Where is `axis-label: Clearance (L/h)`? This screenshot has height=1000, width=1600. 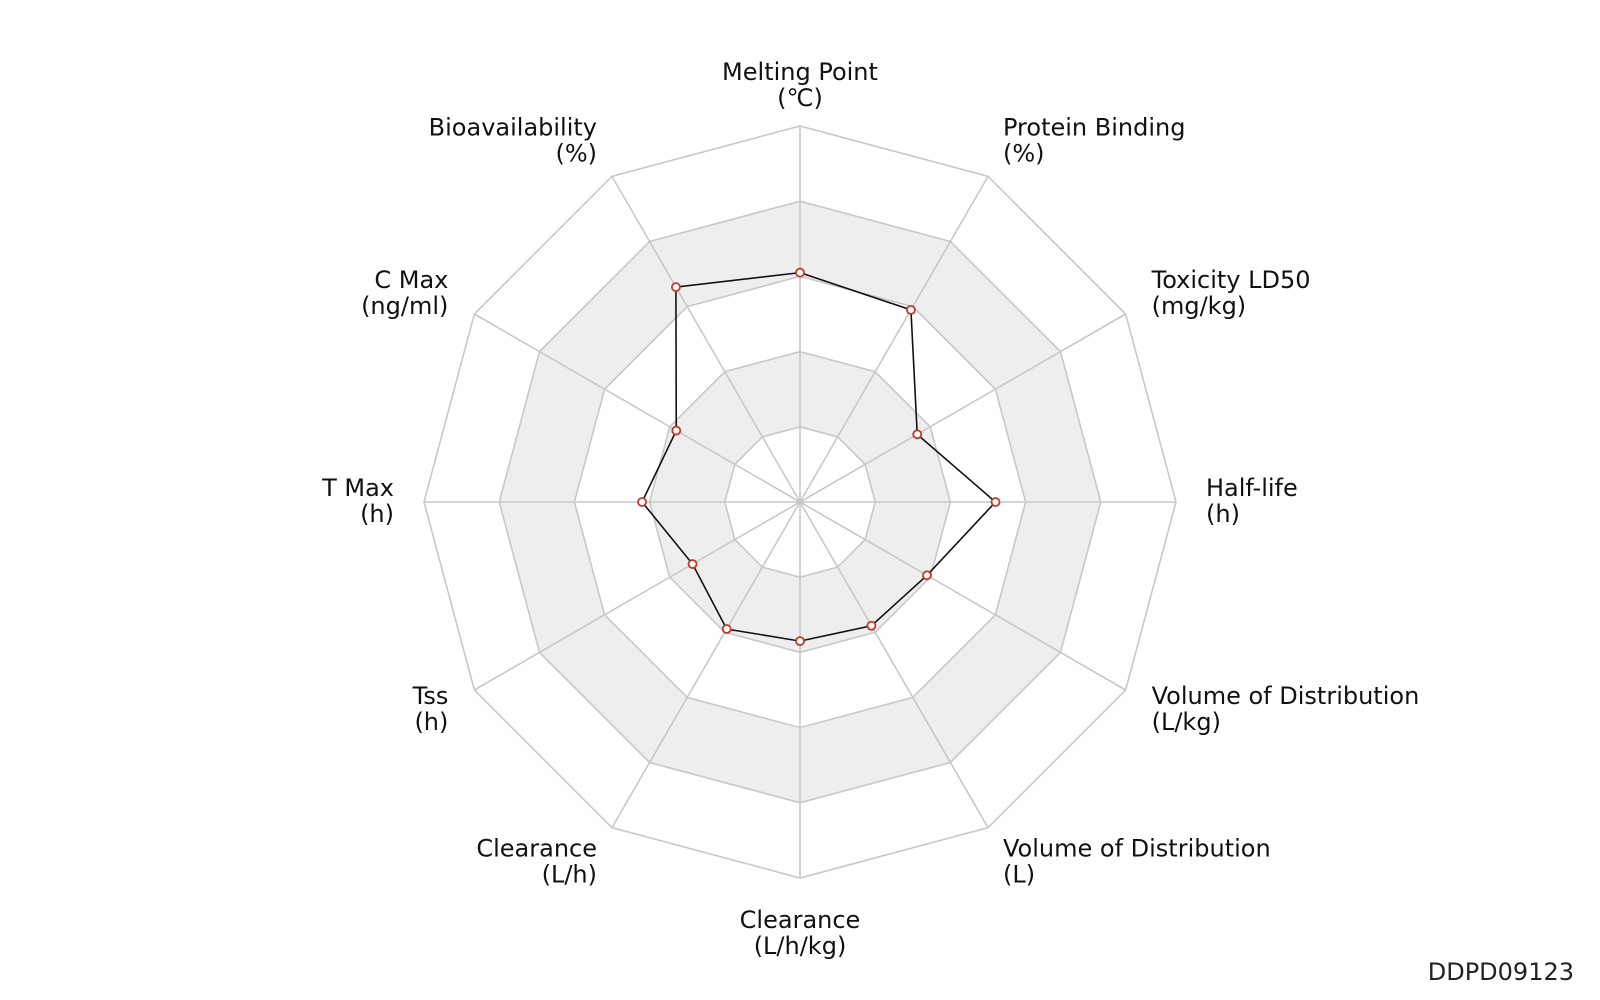
axis-label: Clearance (L/h) is located at coordinates (536, 861).